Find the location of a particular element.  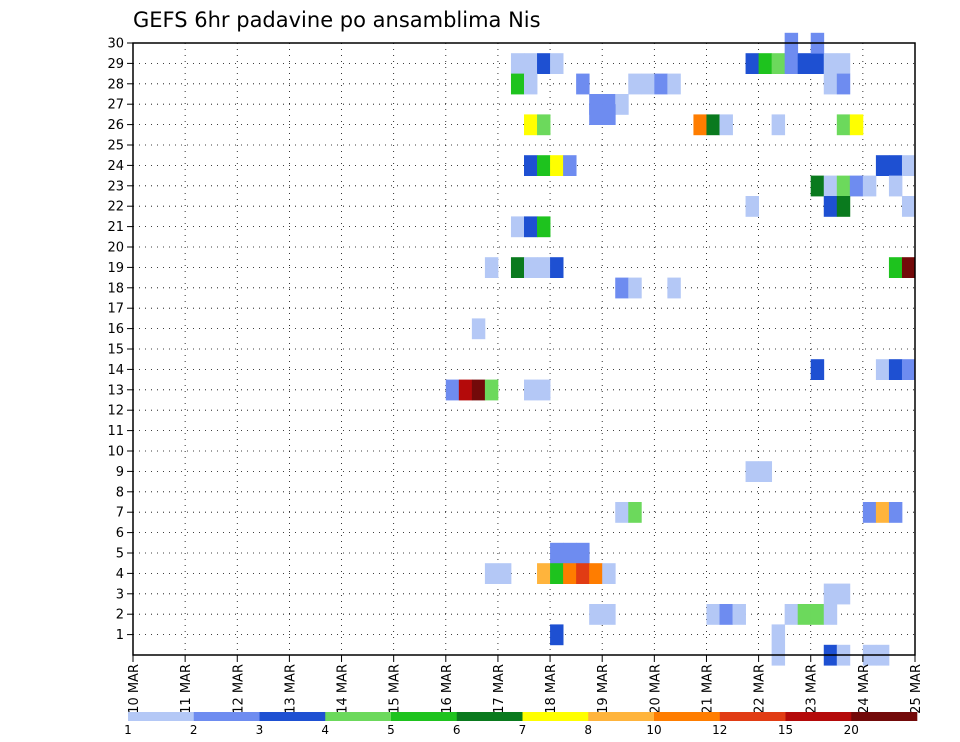

y-tick-label: 14 is located at coordinates (115, 370).